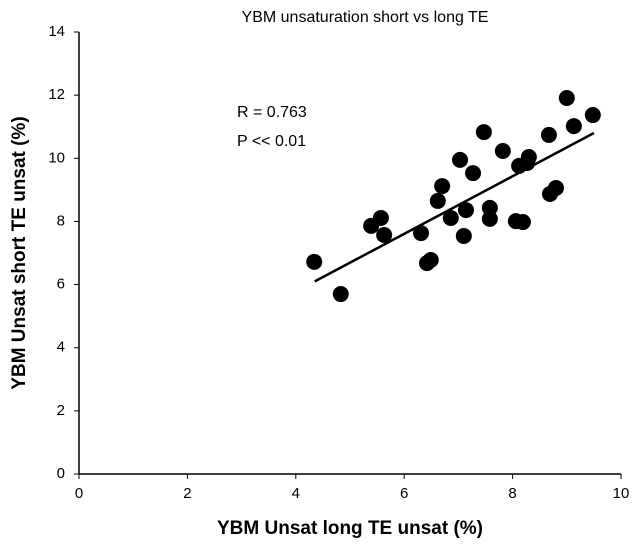 Image resolution: width=633 pixels, height=546 pixels. Describe the element at coordinates (365, 17) in the screenshot. I see `chart-title: YBM unsaturation short vs long TE` at that location.